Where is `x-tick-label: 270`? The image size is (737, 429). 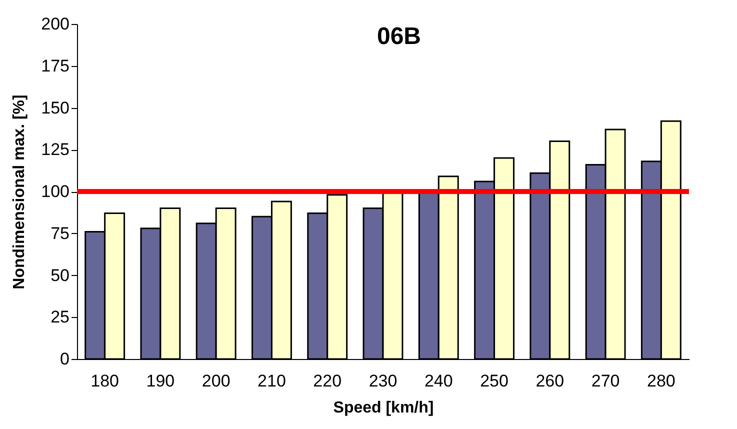 x-tick-label: 270 is located at coordinates (605, 381).